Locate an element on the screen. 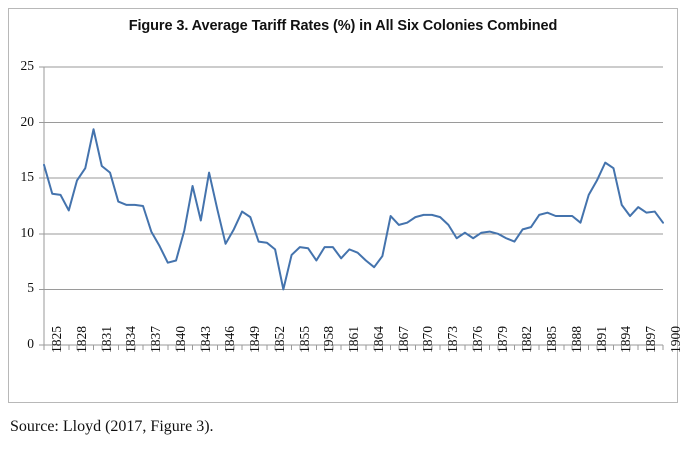 The height and width of the screenshot is (455, 686). x-tick-label: 1888 is located at coordinates (576, 339).